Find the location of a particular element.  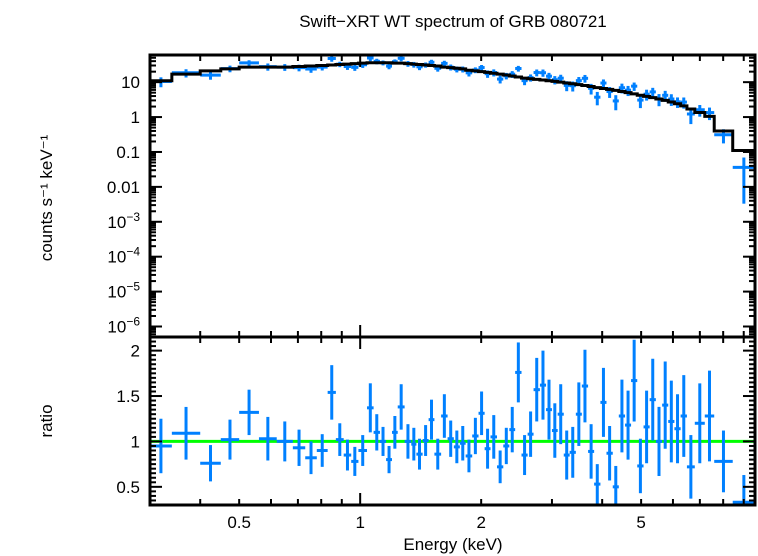

x-axis-label: Energy (keV) is located at coordinates (452, 544).